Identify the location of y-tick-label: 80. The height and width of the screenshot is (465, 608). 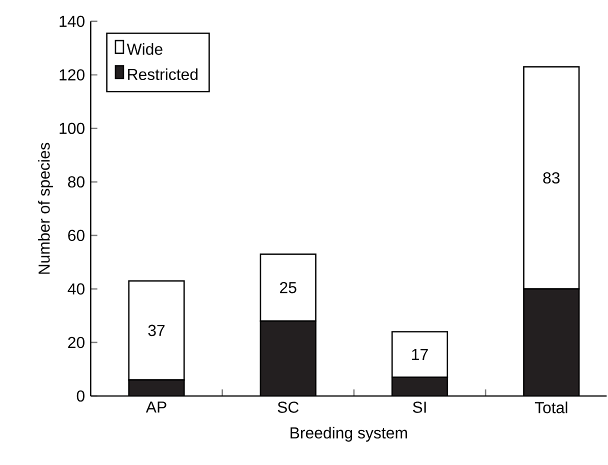
(76, 182).